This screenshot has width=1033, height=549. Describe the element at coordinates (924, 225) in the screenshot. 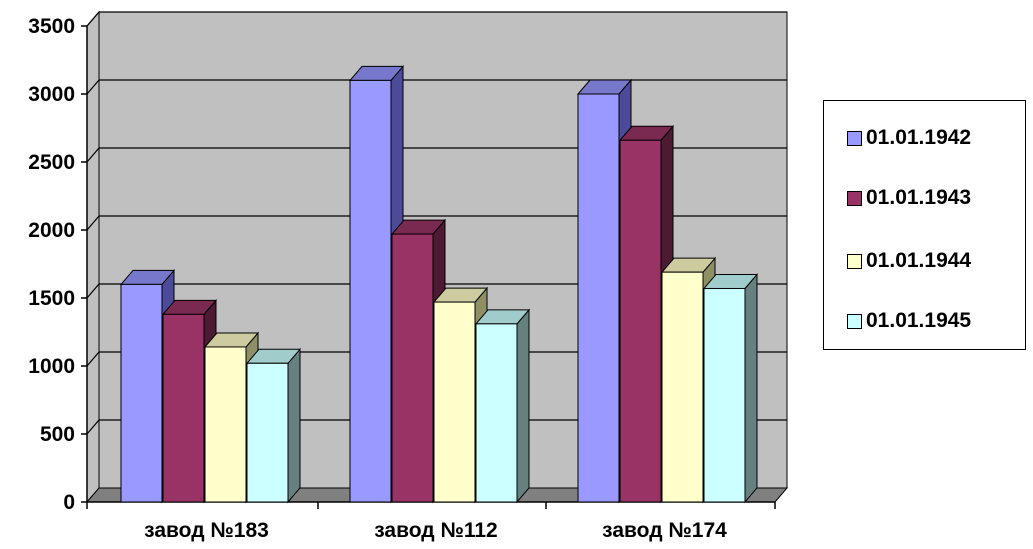

I see `chart-legend: 01.01.1942 01.01.1943 01.01.1944 01.01.1945` at that location.